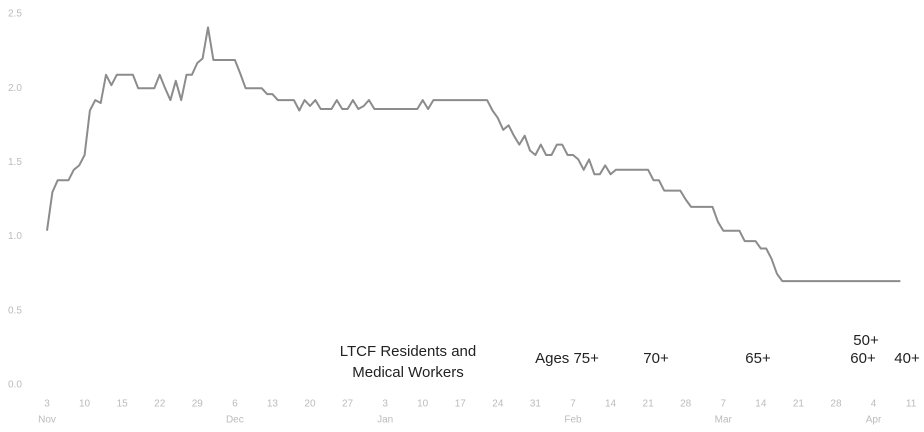 This screenshot has height=432, width=924. I want to click on annotation: LTCF Residents and Medical Workers, so click(408, 362).